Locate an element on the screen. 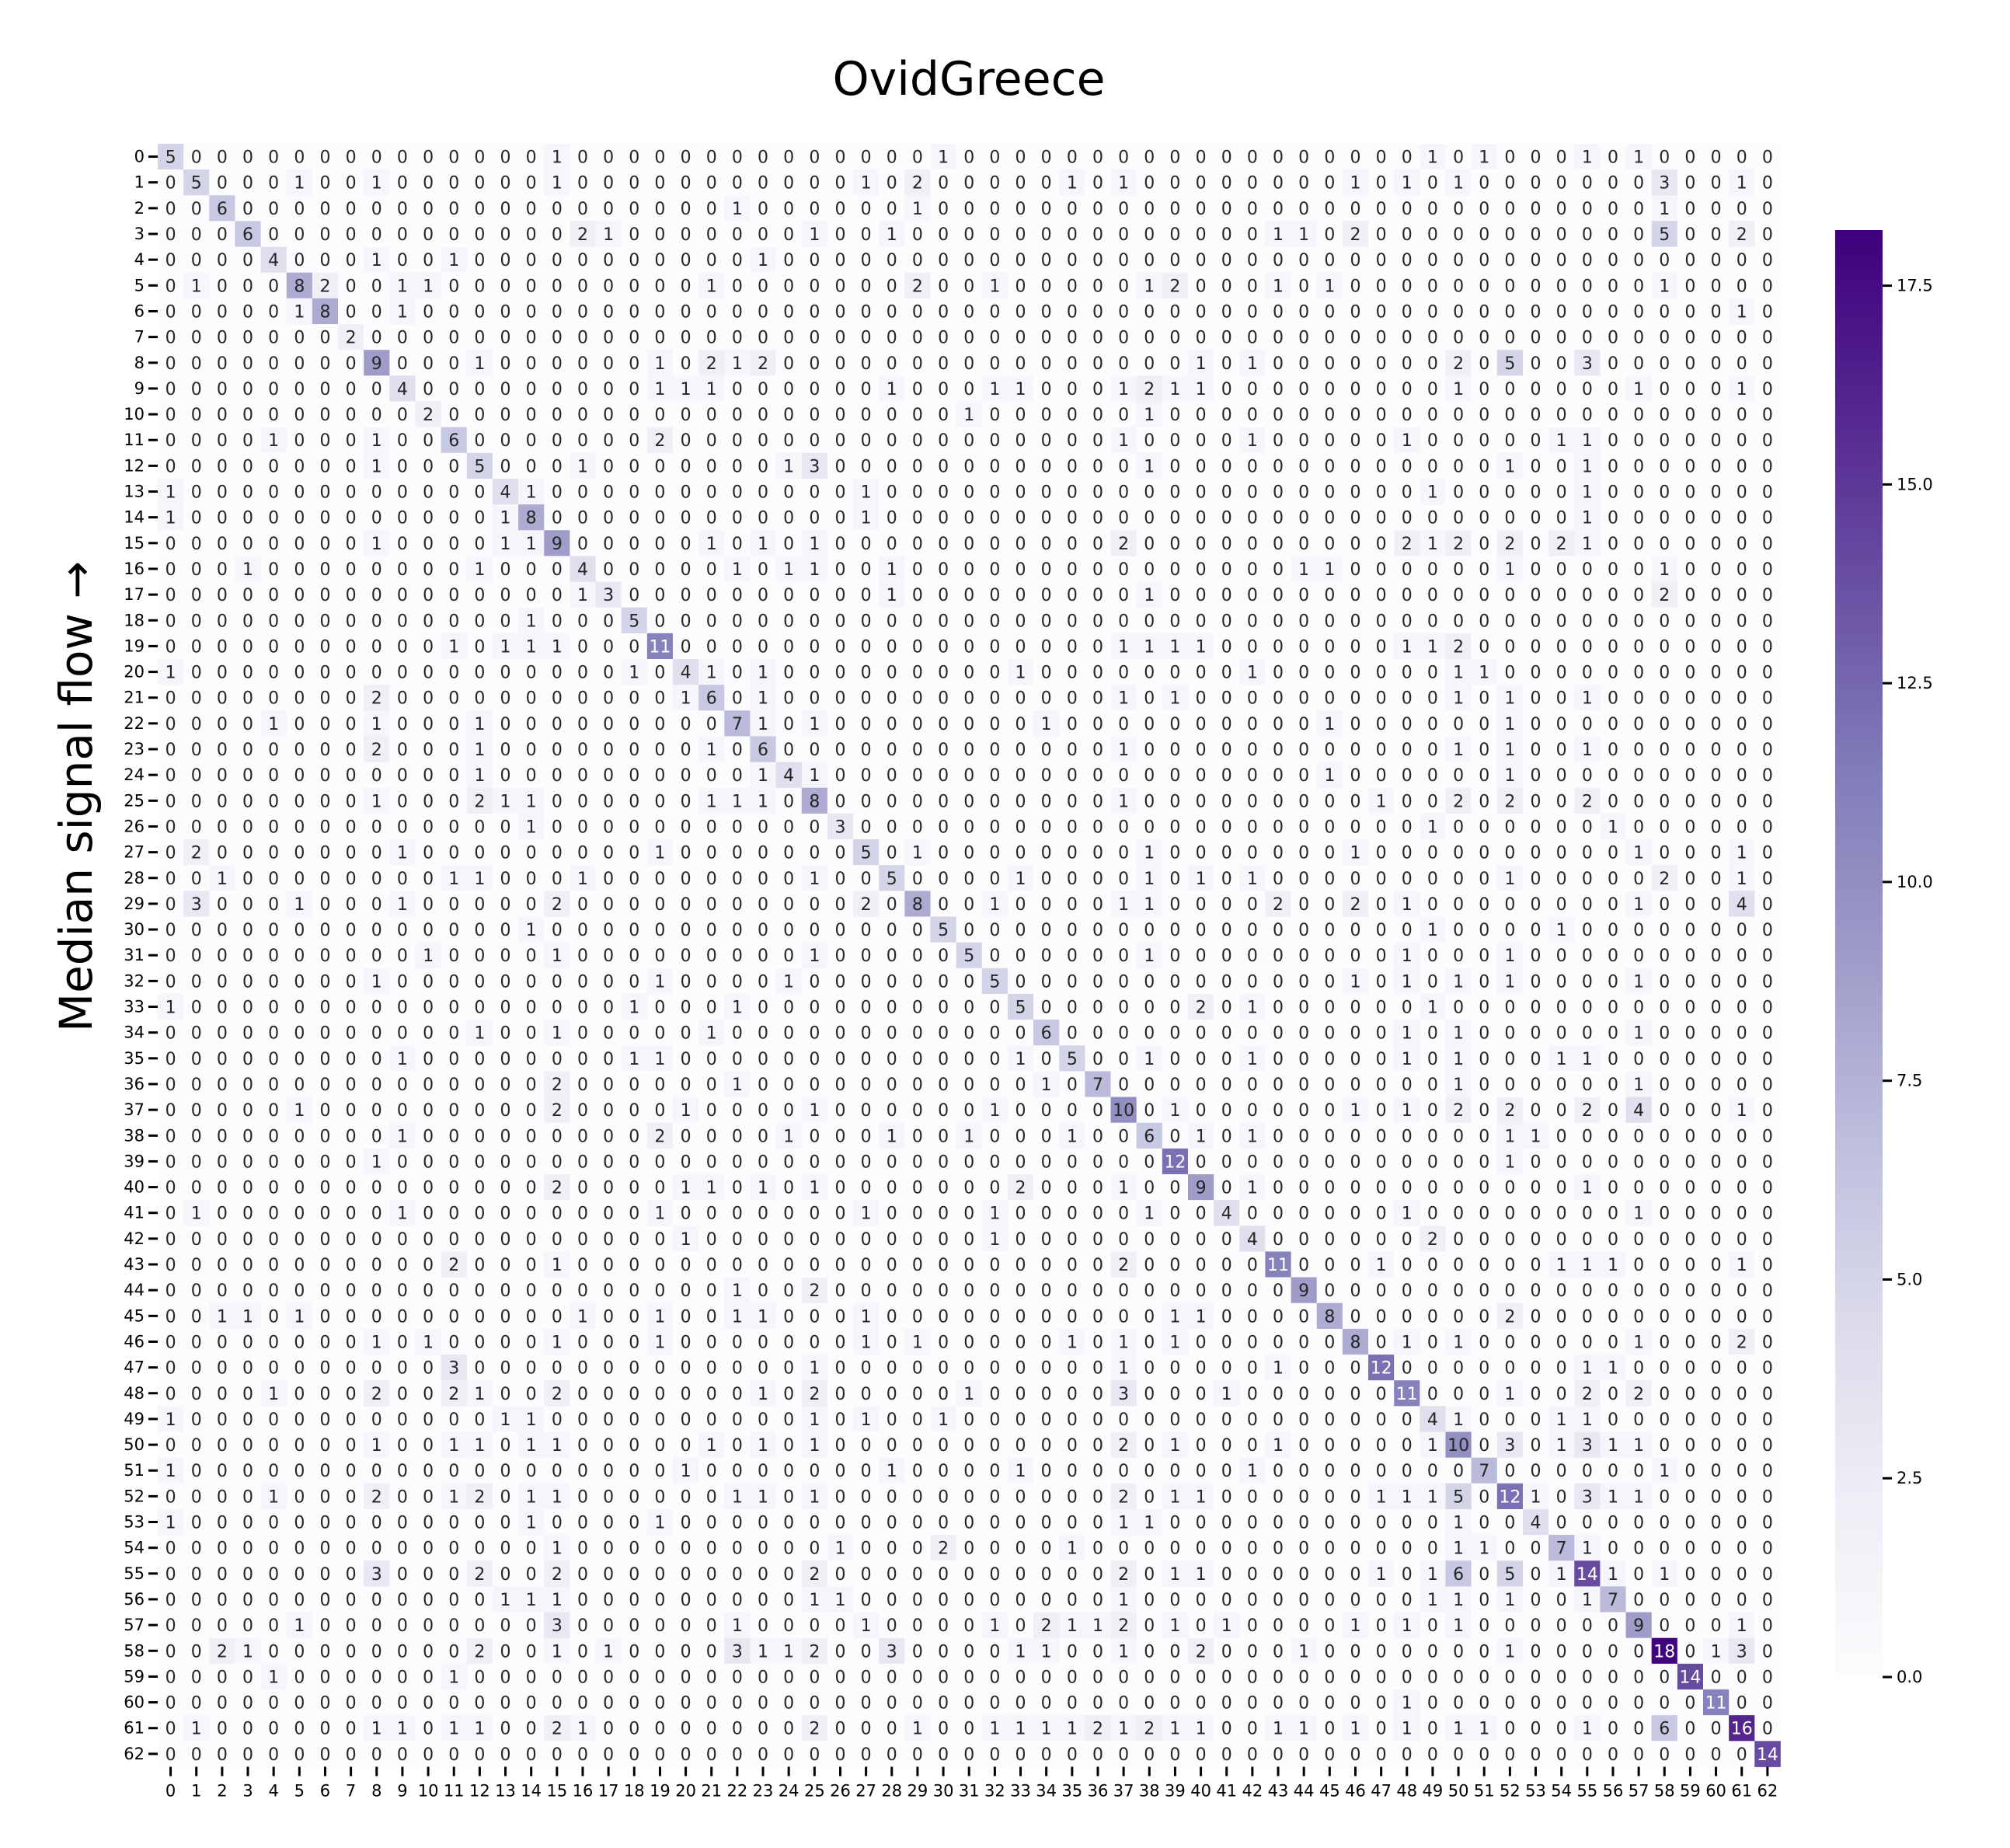 Image resolution: width=2010 pixels, height=1848 pixels. cell-value-label: 6 is located at coordinates (247, 235).